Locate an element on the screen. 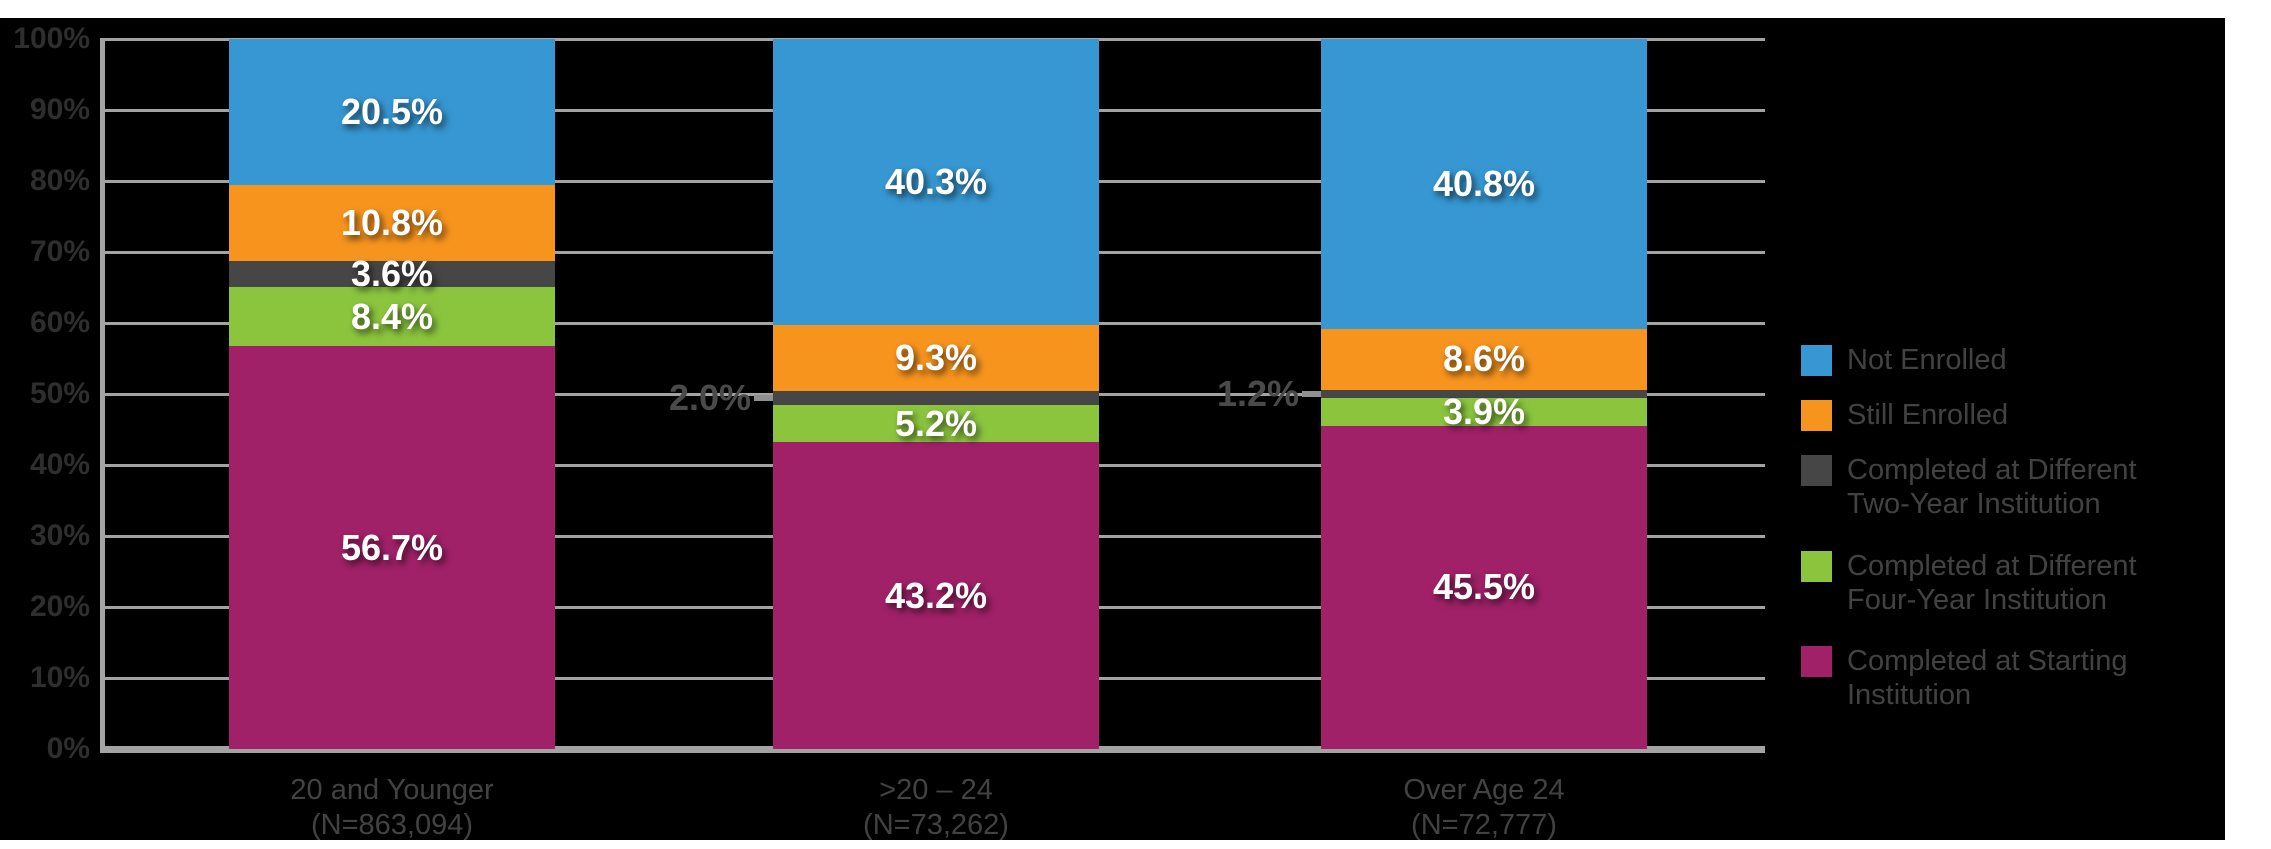  legend-label-line: Still Enrolled is located at coordinates (1928, 415).